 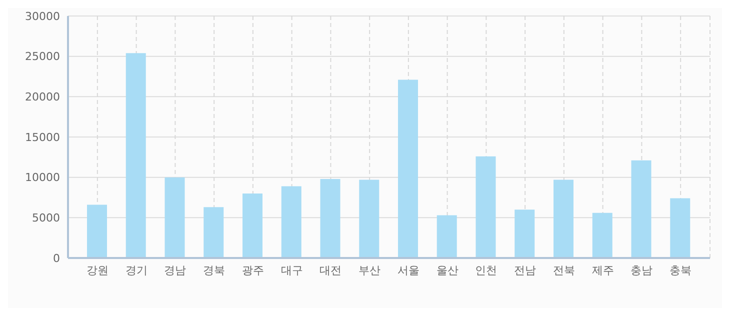 I want to click on y-tick-label: 25000, so click(x=42, y=57).